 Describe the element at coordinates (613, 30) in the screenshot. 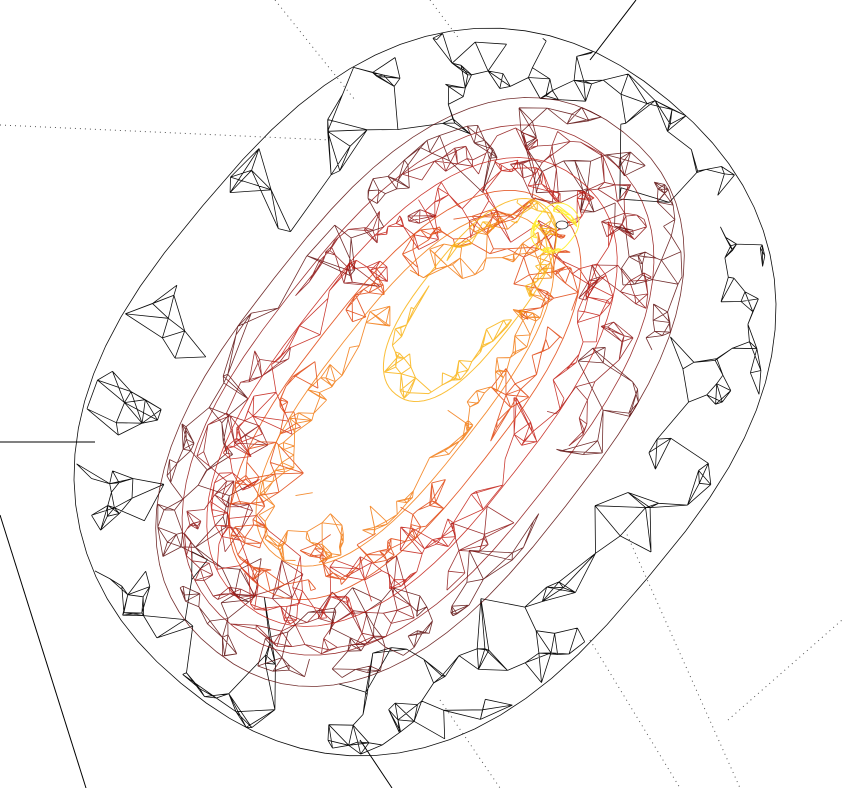

I see `axis-line-top-diagonal` at that location.